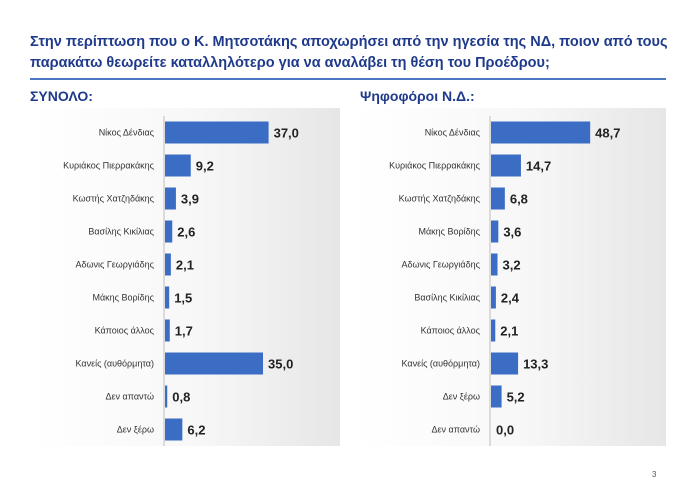 The height and width of the screenshot is (483, 696). Describe the element at coordinates (183, 298) in the screenshot. I see `value-label: 1,5` at that location.